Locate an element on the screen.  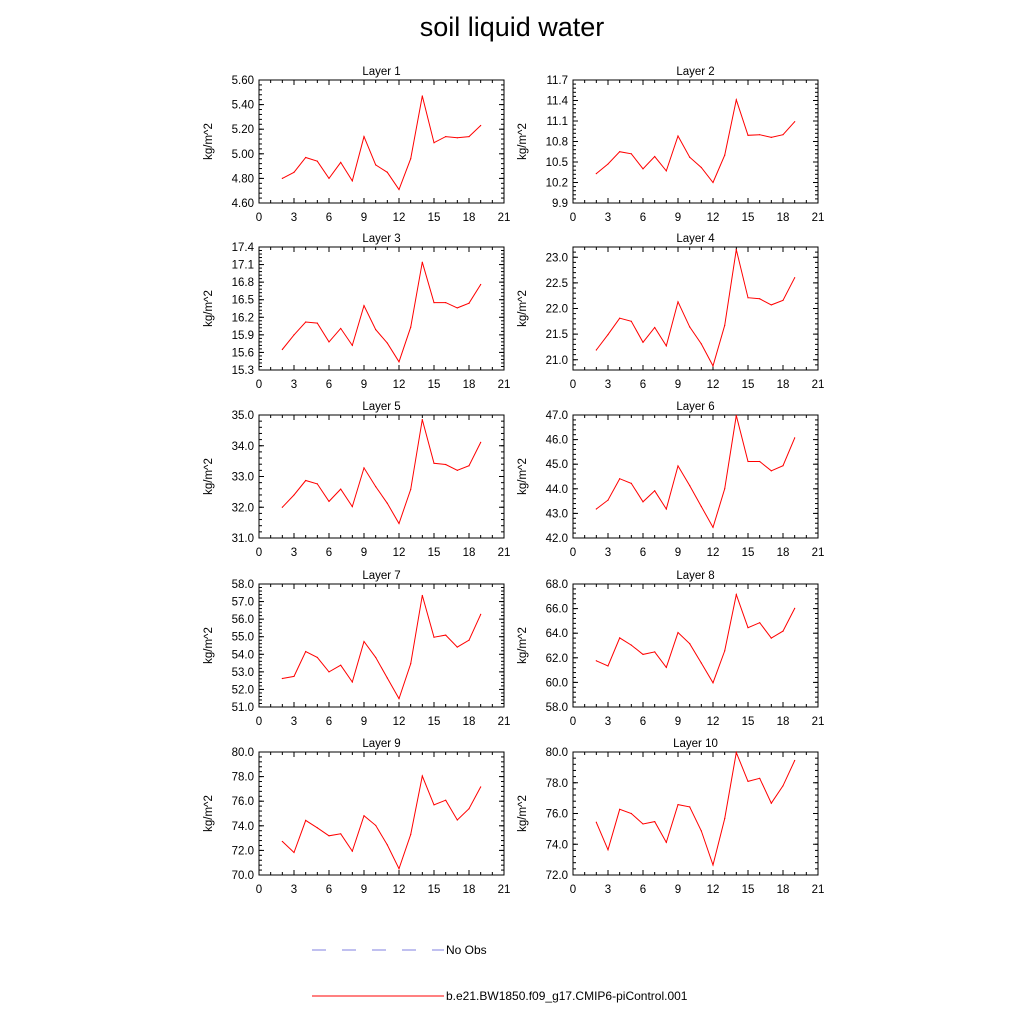
y-tick-label: 57.0 is located at coordinates (243, 603).